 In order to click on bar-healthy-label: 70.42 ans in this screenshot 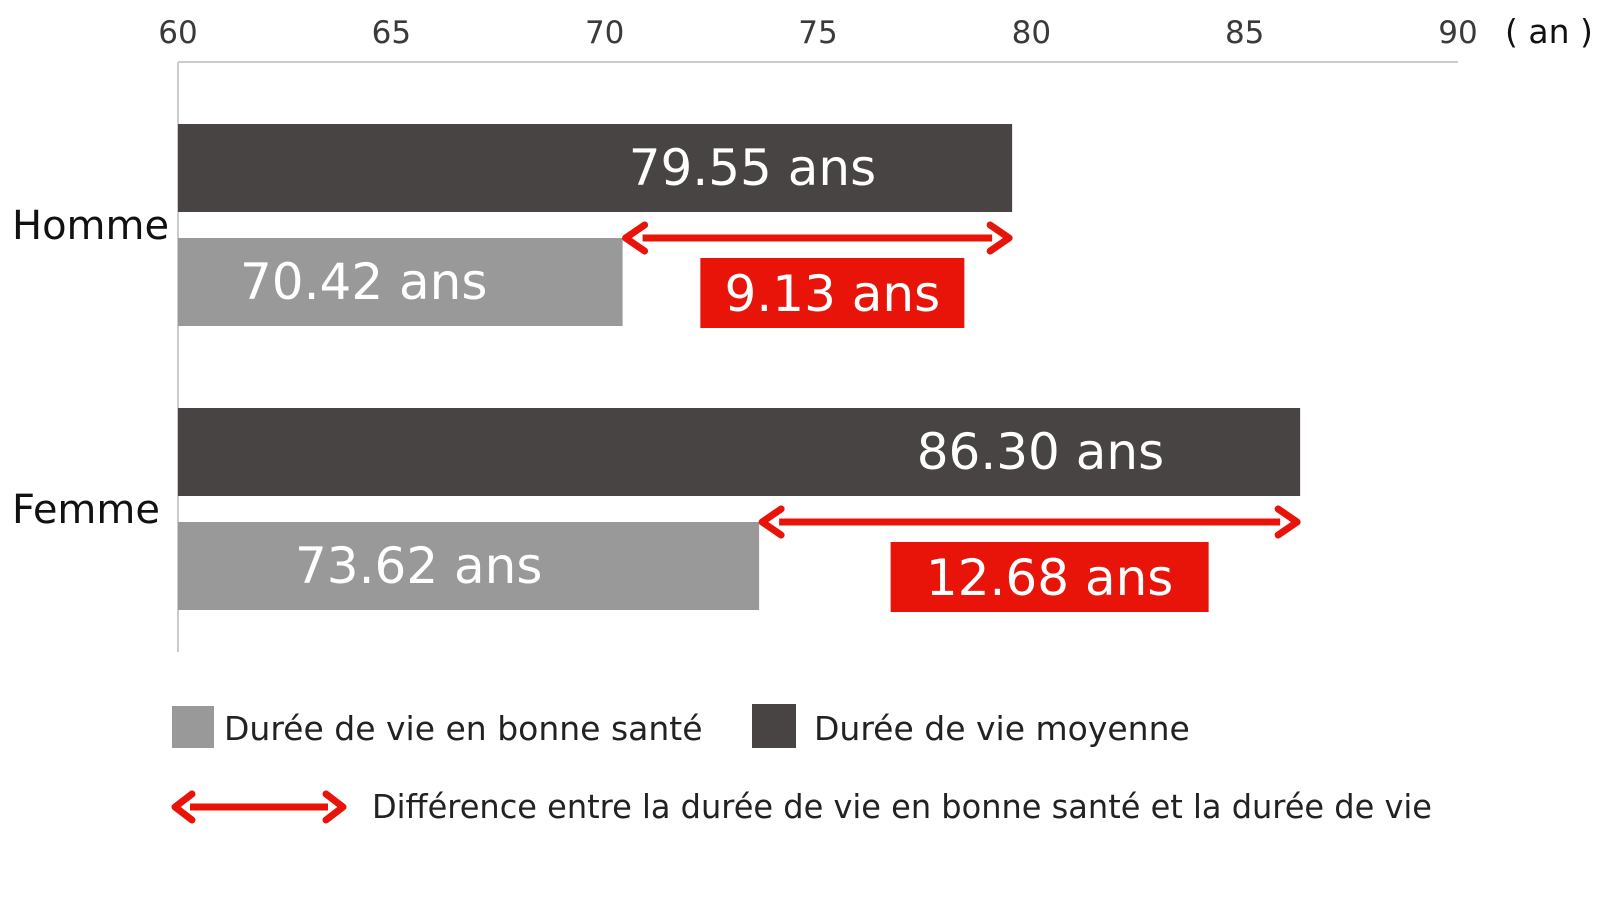, I will do `click(363, 282)`.